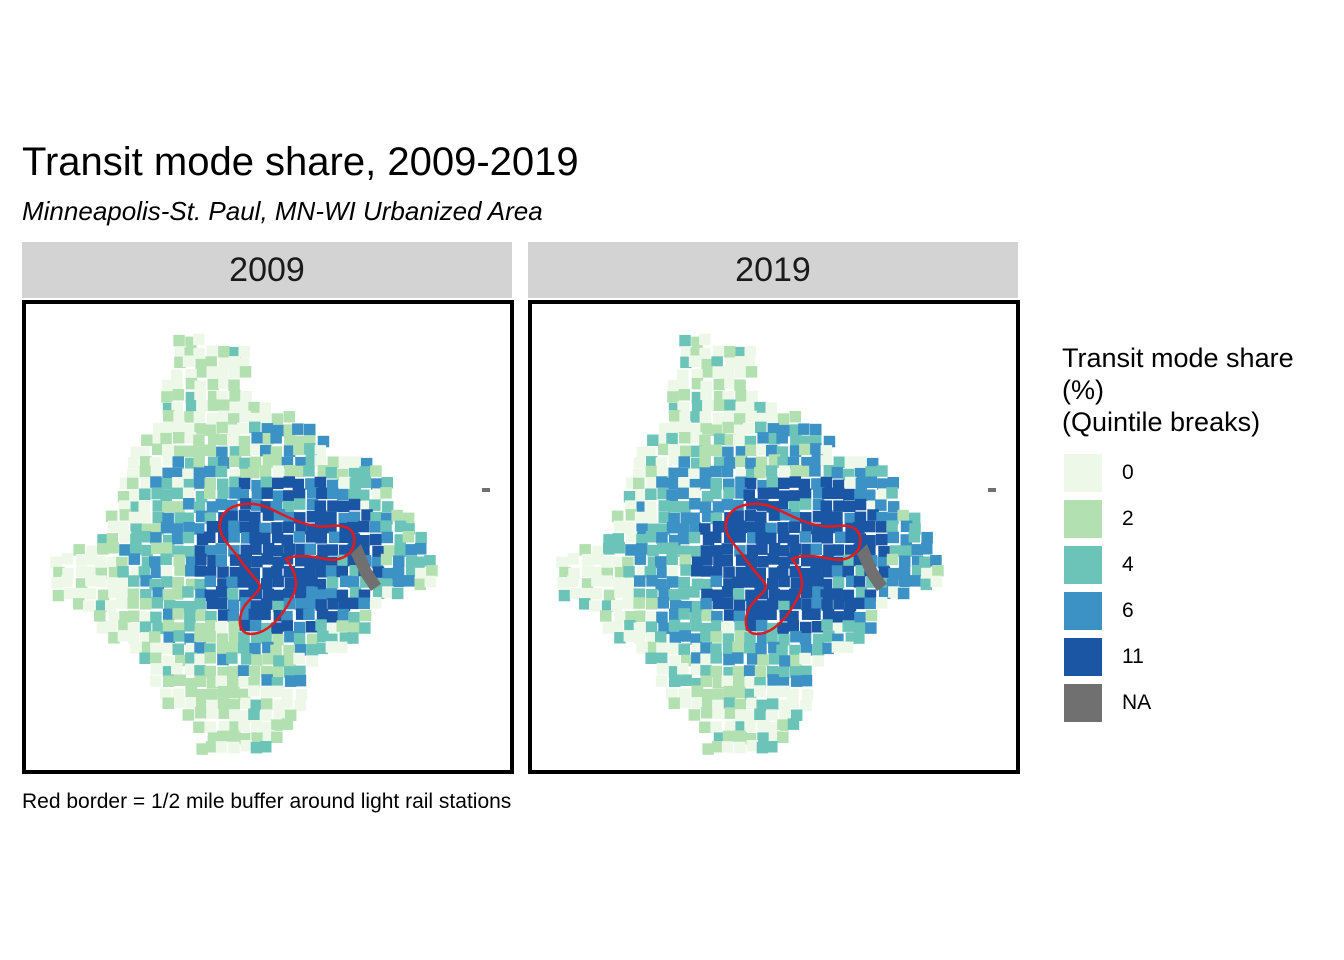  What do you see at coordinates (366, 567) in the screenshot?
I see `na-area` at bounding box center [366, 567].